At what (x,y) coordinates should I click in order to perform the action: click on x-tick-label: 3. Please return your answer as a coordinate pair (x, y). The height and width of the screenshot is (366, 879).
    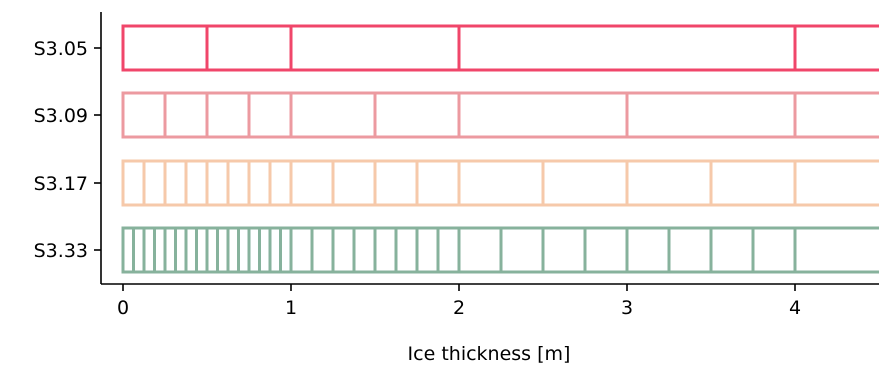
    Looking at the image, I should click on (627, 308).